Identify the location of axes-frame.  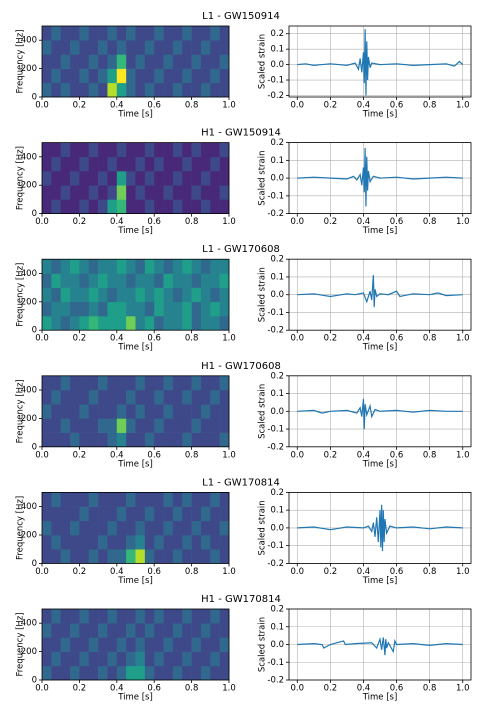
(135, 644).